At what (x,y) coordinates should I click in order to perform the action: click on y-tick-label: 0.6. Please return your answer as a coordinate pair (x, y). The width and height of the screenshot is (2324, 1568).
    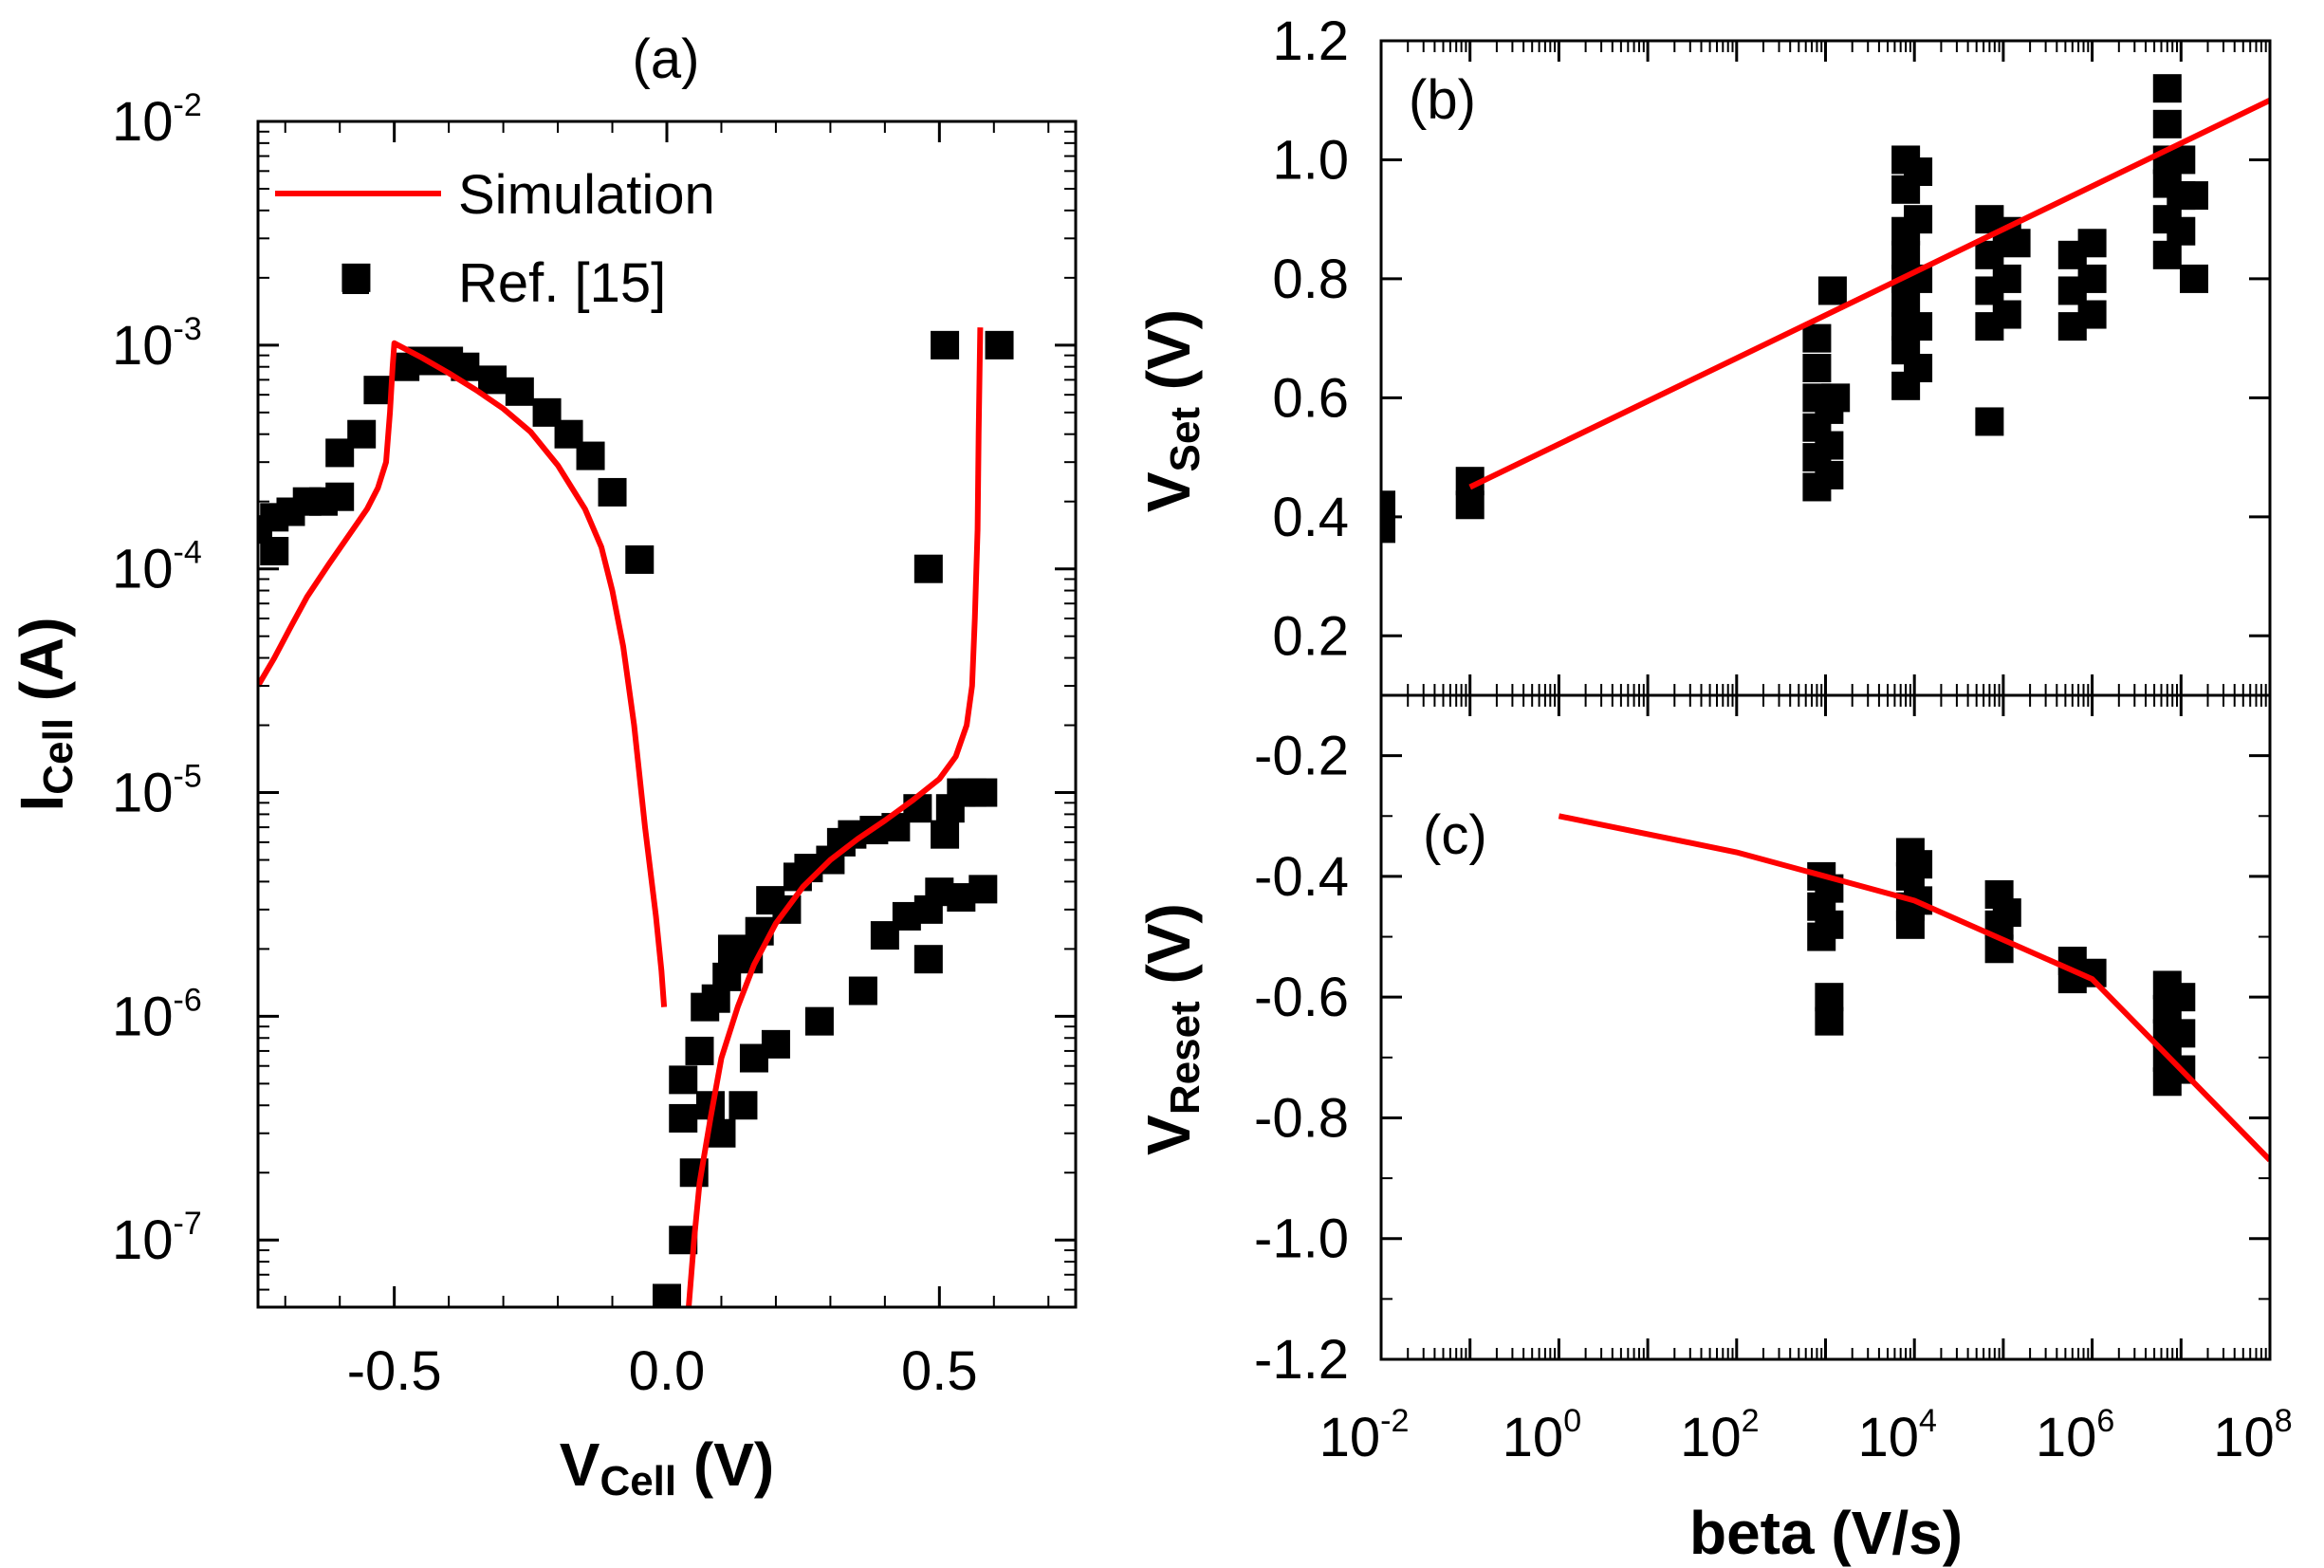
    Looking at the image, I should click on (1310, 398).